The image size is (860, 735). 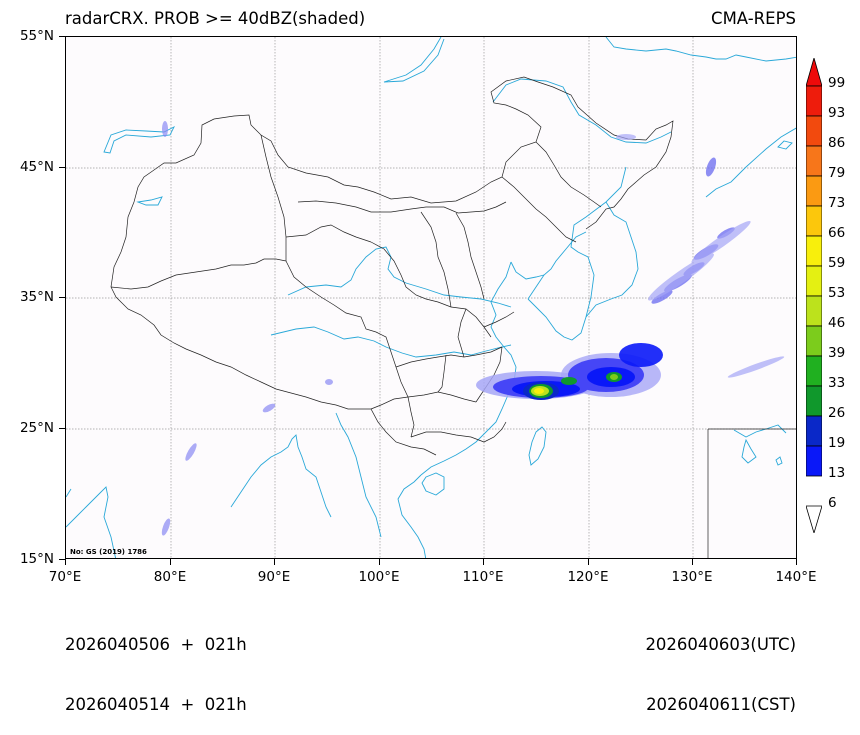 I want to click on colorbar-extend-min-arrow, so click(x=814, y=520).